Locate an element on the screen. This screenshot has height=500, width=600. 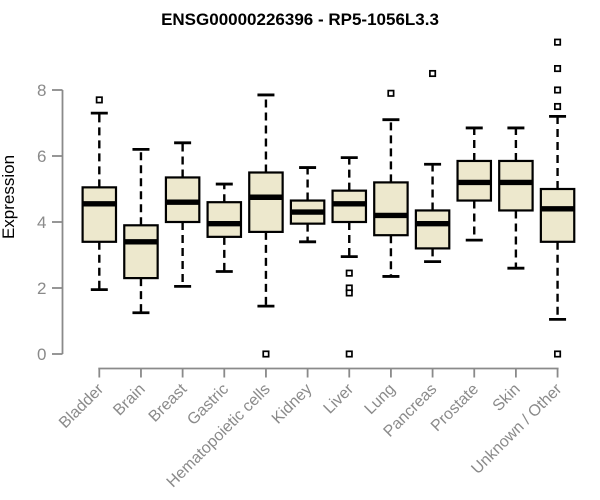
box-brain is located at coordinates (141, 231).